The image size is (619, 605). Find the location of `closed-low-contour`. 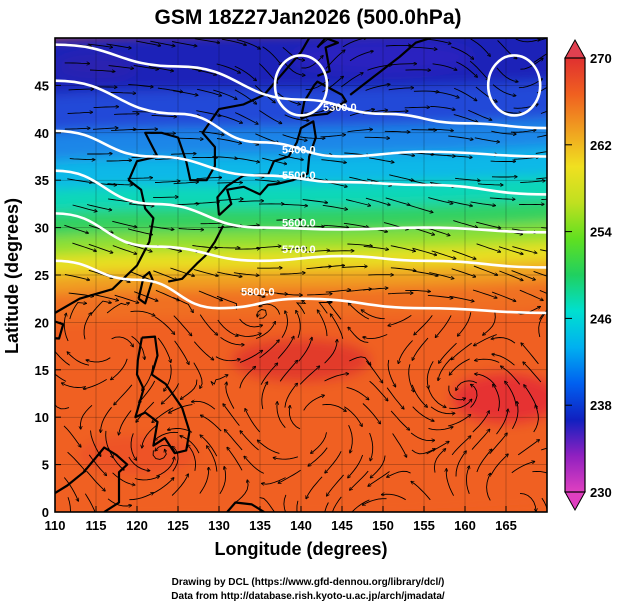

closed-low-contour is located at coordinates (301, 85).